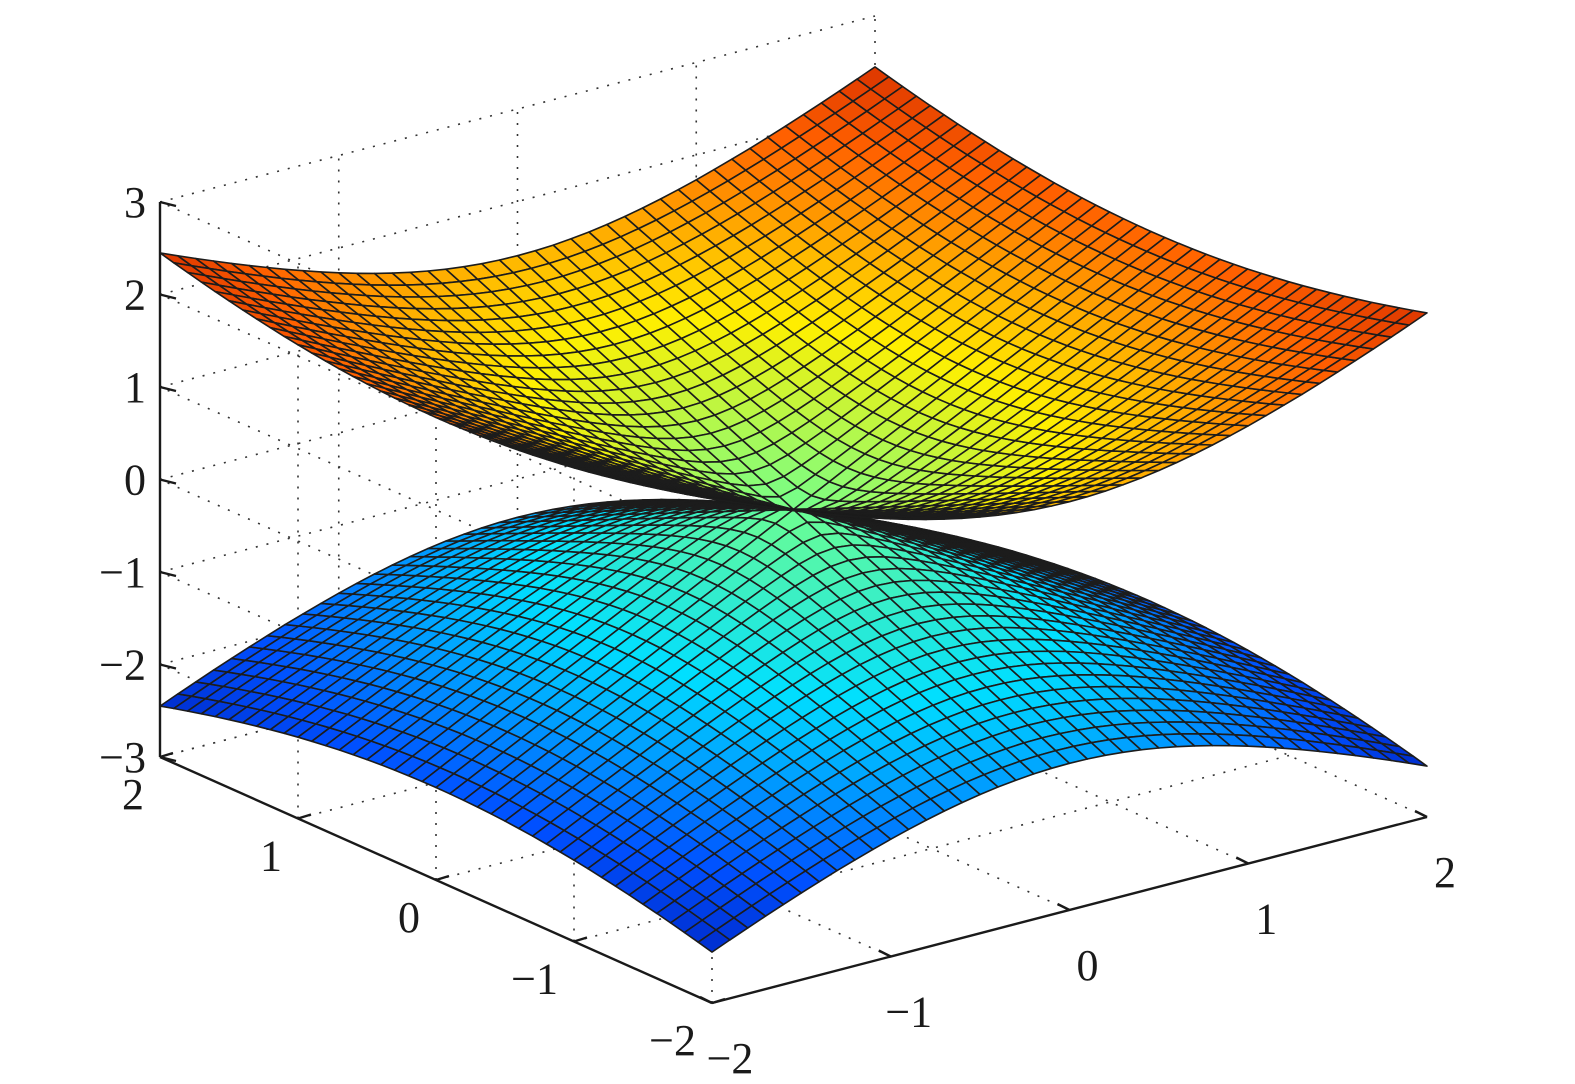  Describe the element at coordinates (730, 1058) in the screenshot. I see `x-tick-label: −2` at that location.